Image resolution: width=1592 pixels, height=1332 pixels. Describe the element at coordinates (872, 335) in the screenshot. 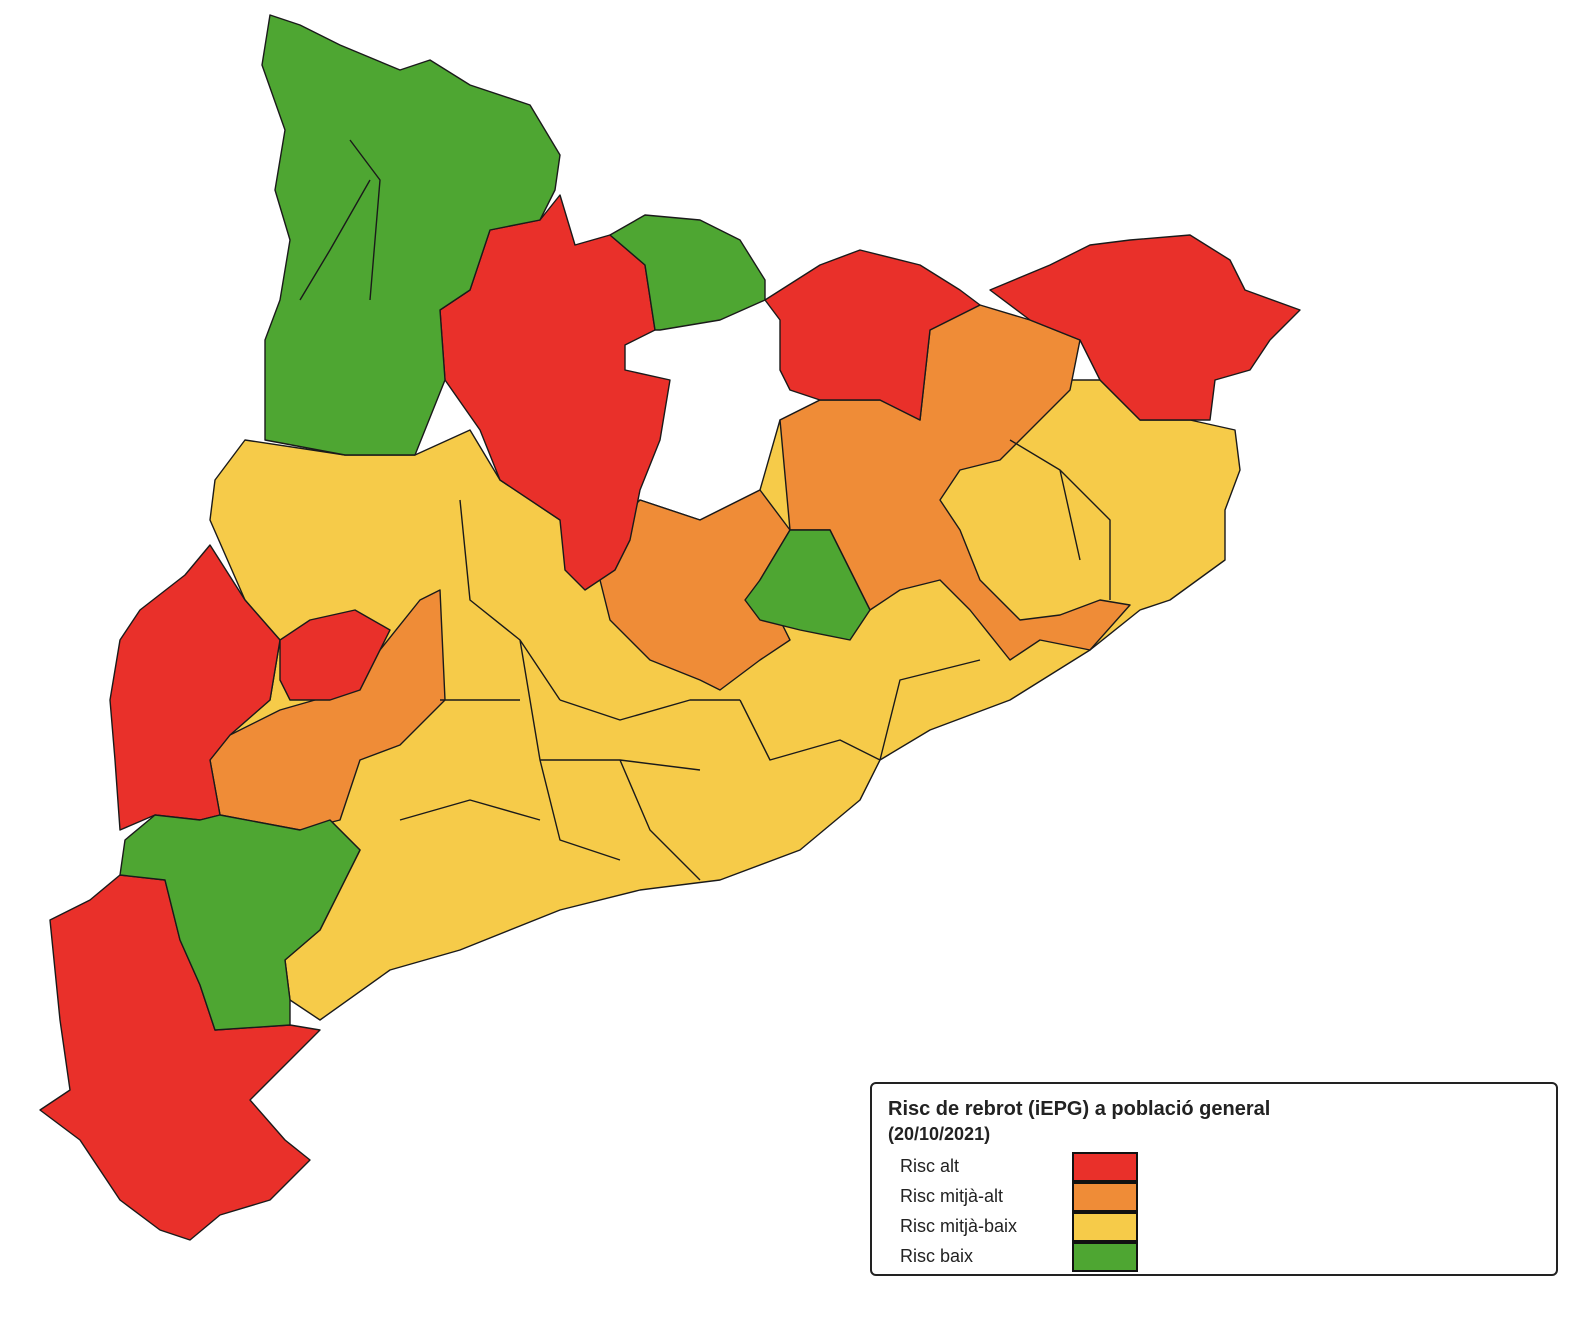

I see `region-red-north` at that location.